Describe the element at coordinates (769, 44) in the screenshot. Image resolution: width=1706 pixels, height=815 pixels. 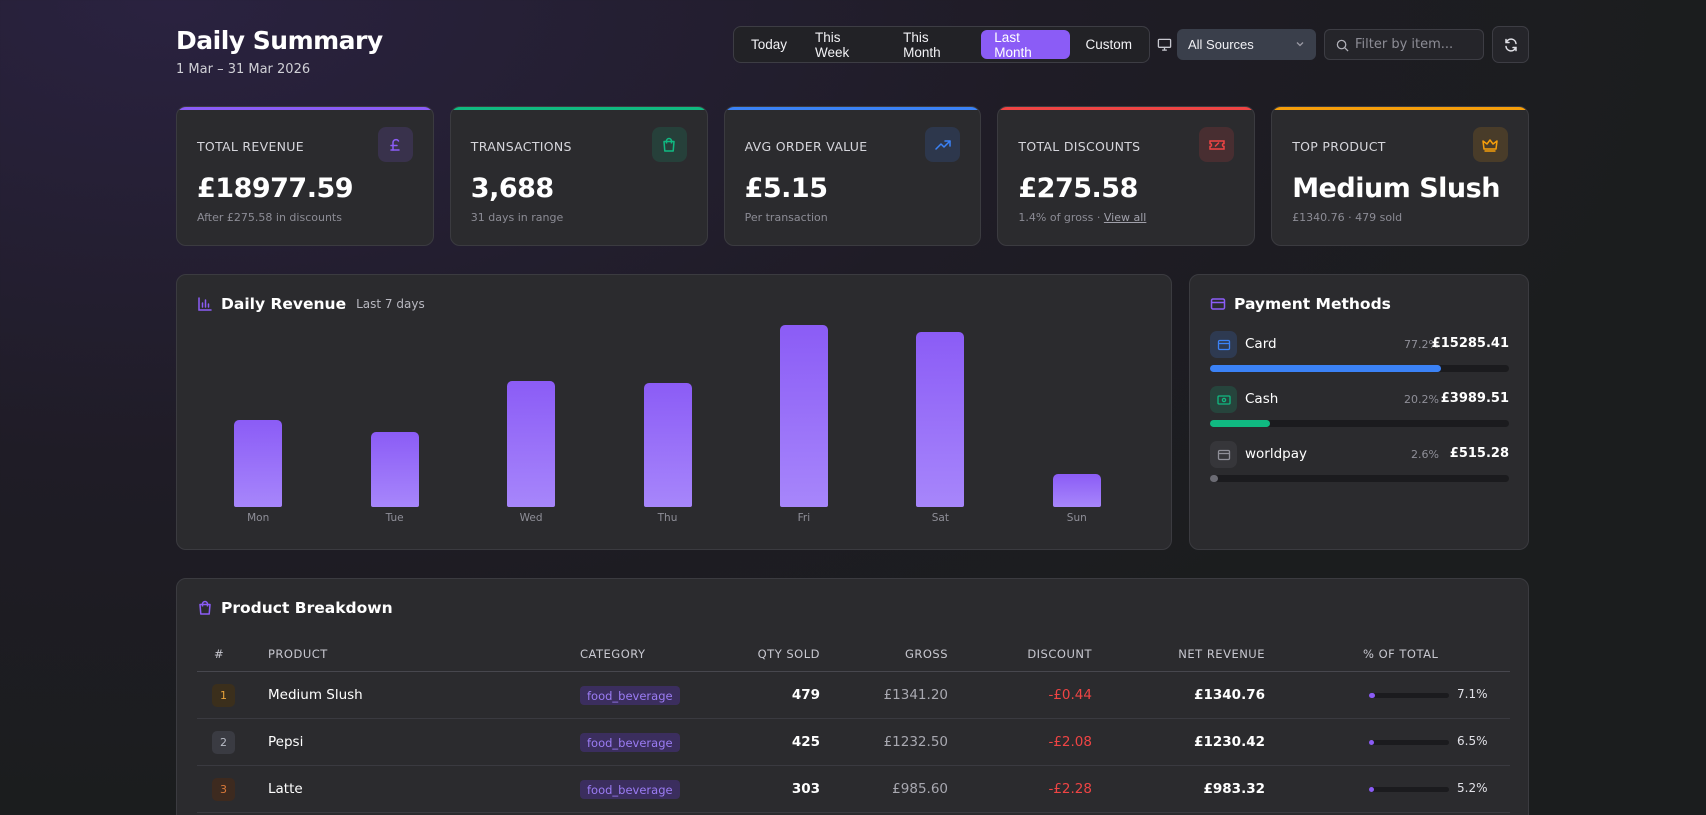
I see `range-today-button: Today` at that location.